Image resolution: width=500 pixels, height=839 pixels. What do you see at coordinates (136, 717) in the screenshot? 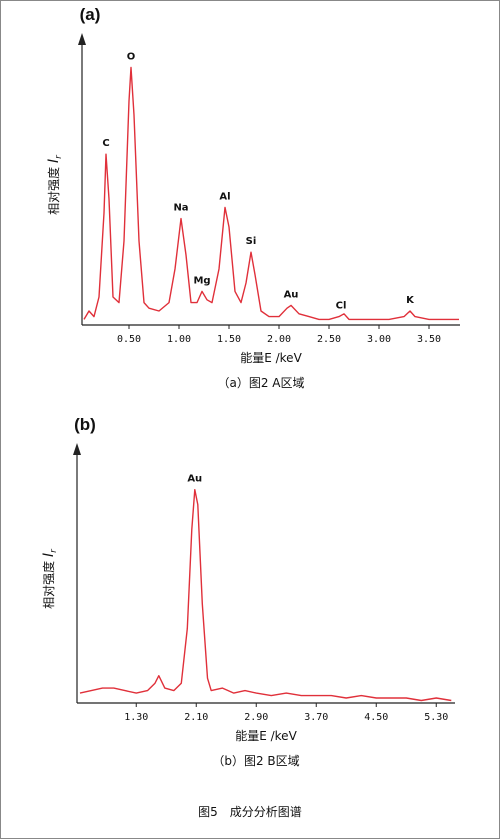
I see `x-tick-label: 1.30` at bounding box center [136, 717].